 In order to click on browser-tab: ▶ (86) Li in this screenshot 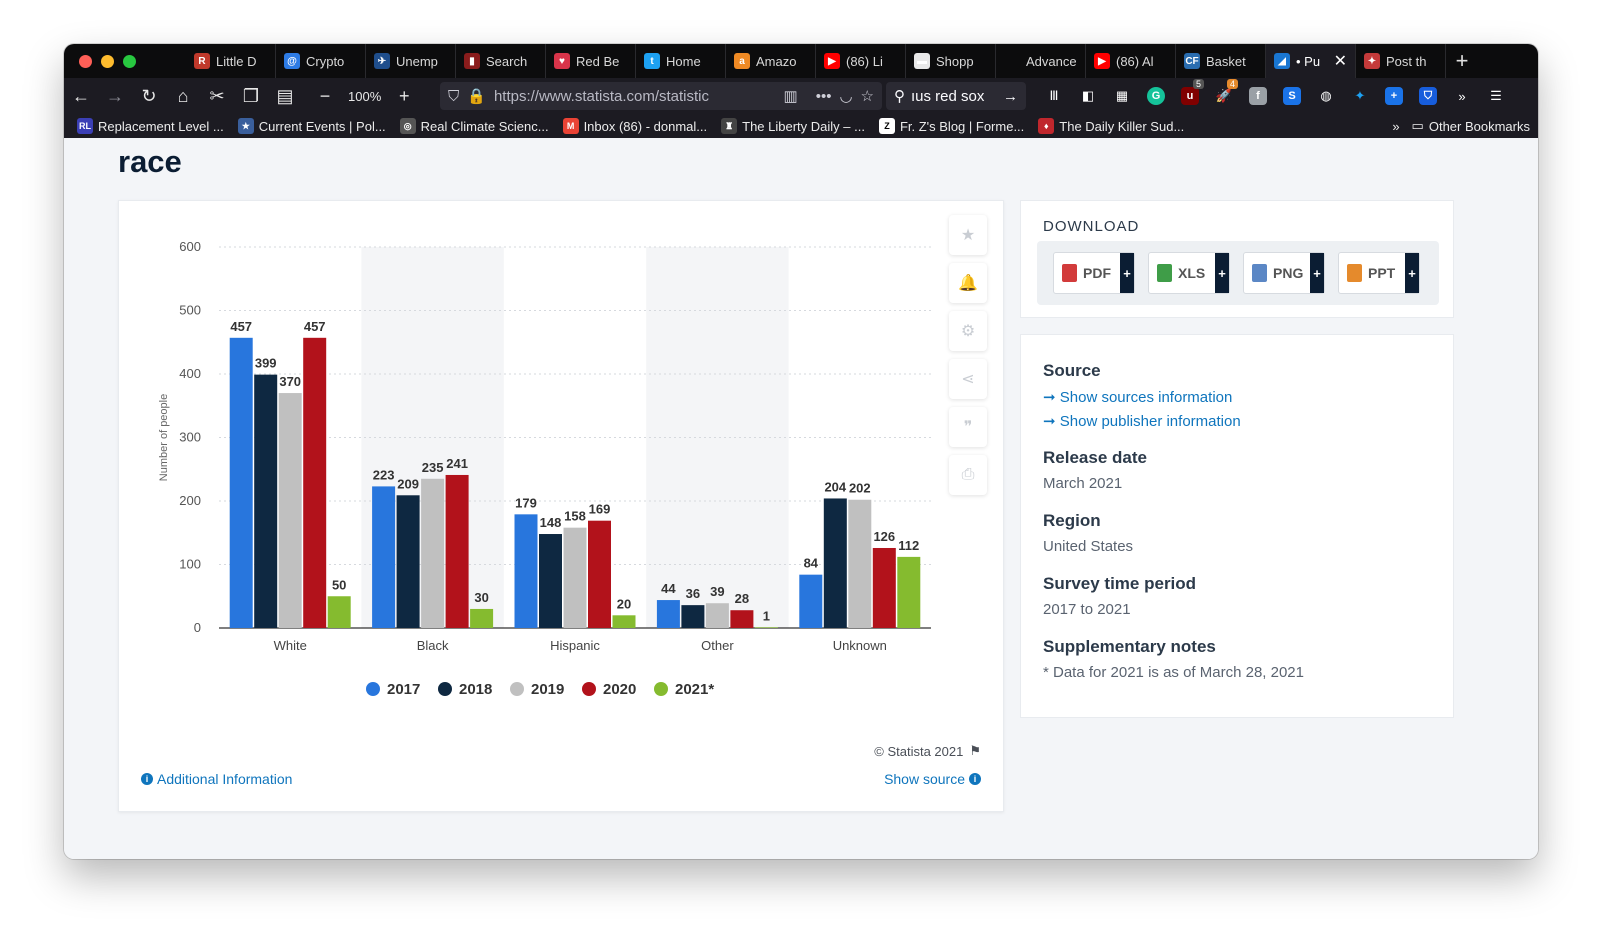, I will do `click(861, 61)`.